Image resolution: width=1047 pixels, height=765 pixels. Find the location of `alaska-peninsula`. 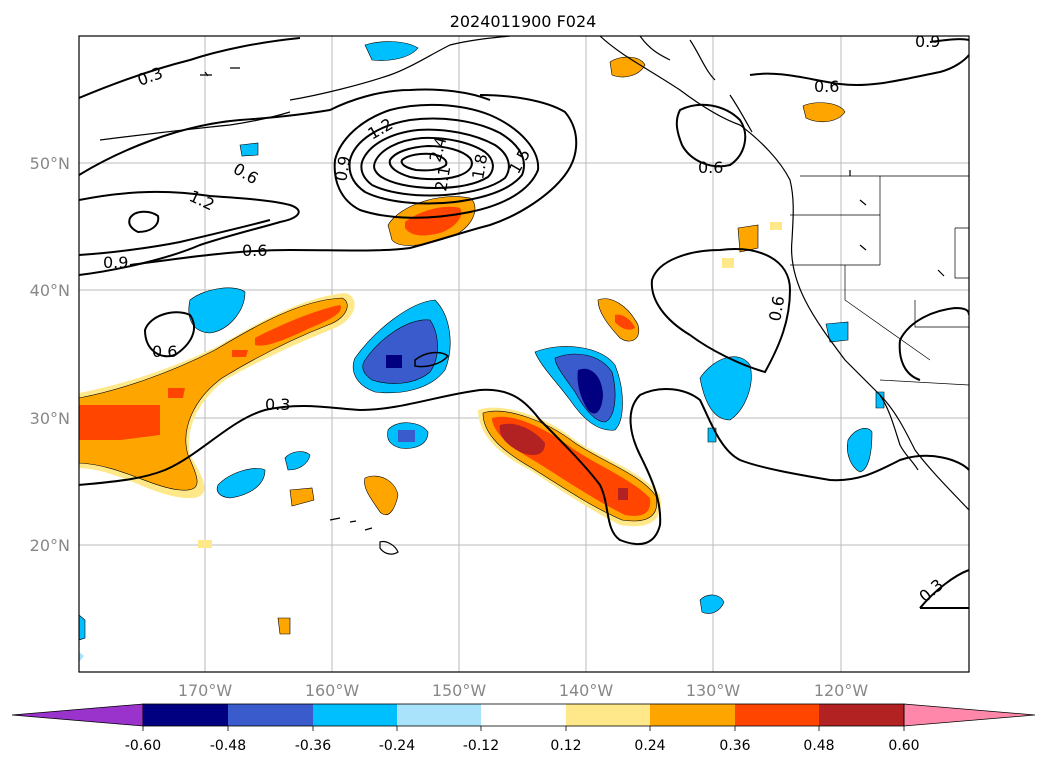

alaska-peninsula is located at coordinates (400, 68).